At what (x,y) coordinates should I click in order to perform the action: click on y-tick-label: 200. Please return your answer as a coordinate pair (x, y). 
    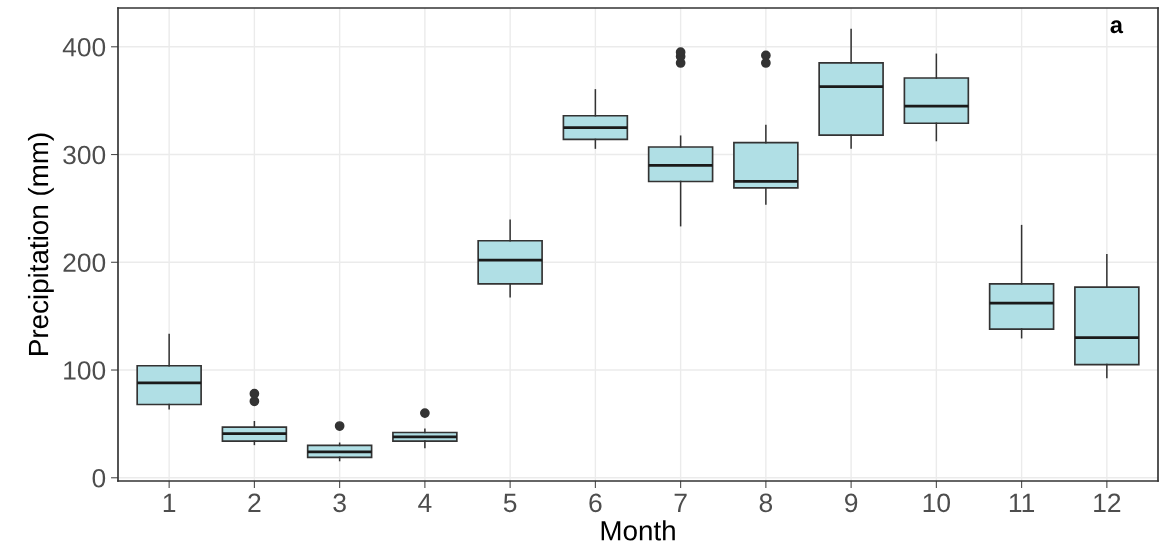
    Looking at the image, I should click on (84, 263).